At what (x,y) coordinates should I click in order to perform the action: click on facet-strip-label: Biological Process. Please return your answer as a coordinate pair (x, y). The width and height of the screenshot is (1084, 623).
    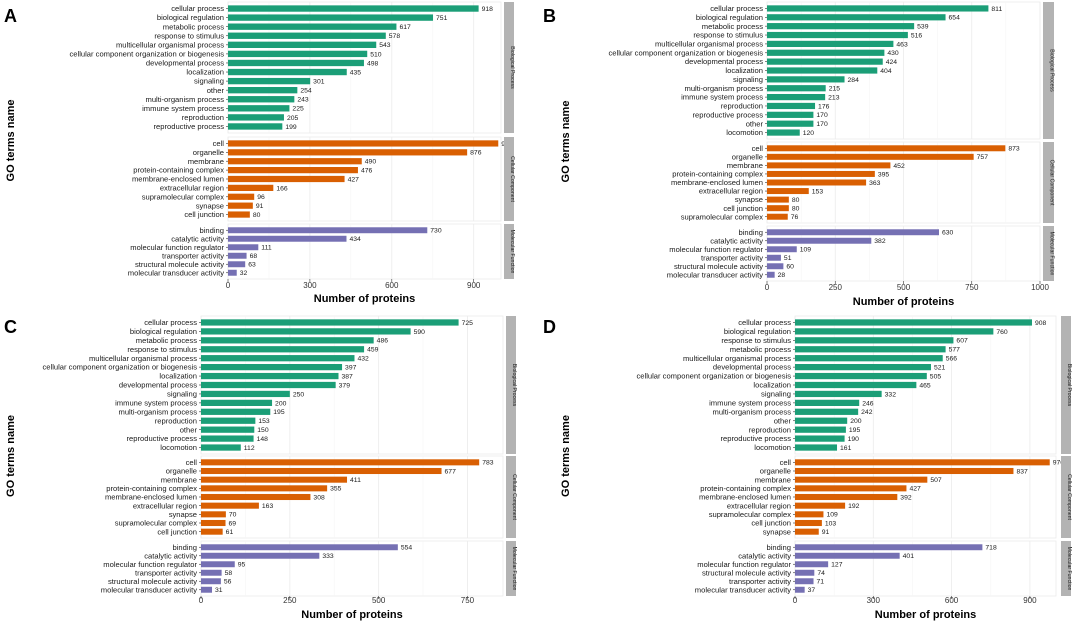
    Looking at the image, I should click on (1052, 70).